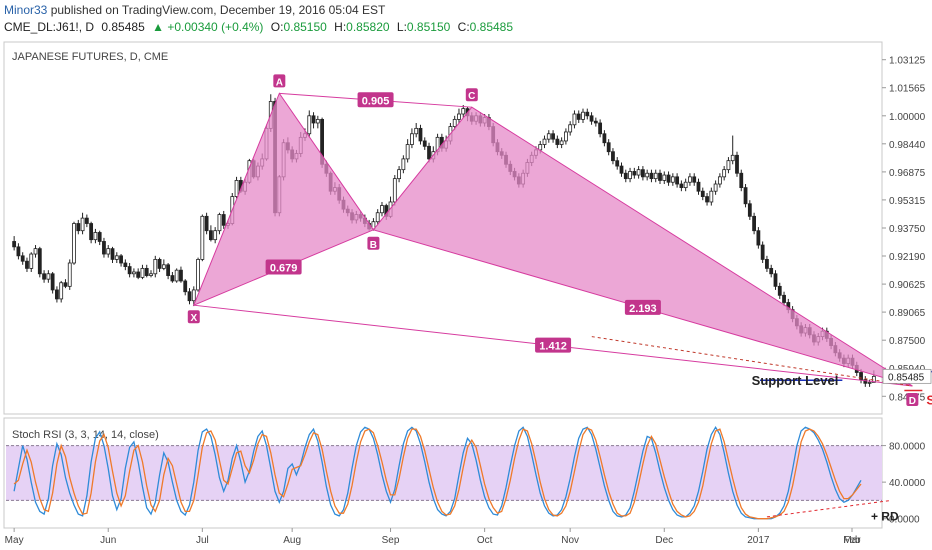 The width and height of the screenshot is (932, 550). What do you see at coordinates (491, 27) in the screenshot?
I see `close-value: 0.85485` at bounding box center [491, 27].